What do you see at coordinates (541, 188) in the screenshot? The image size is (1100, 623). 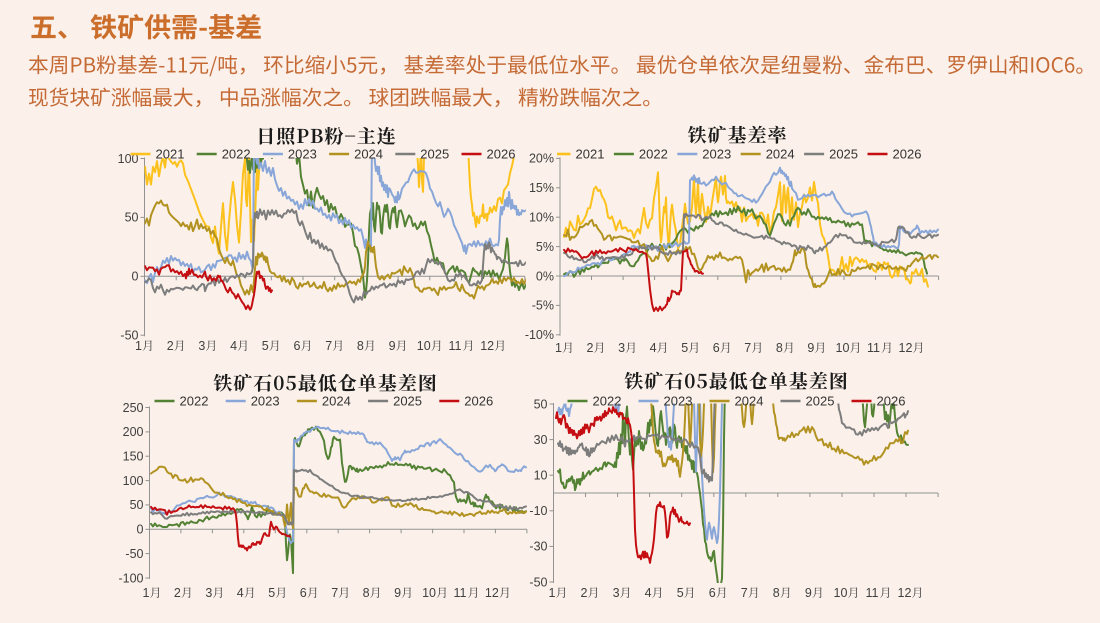 I see `svg-text: 15%` at bounding box center [541, 188].